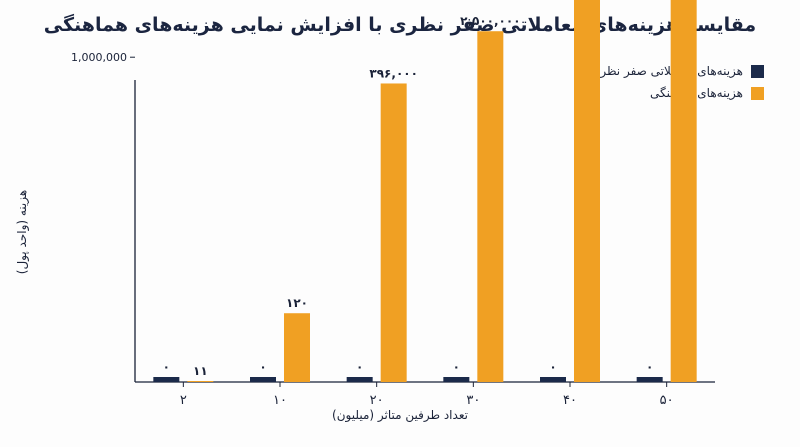  I want to click on x-tick-label: ۴۰, so click(570, 400).